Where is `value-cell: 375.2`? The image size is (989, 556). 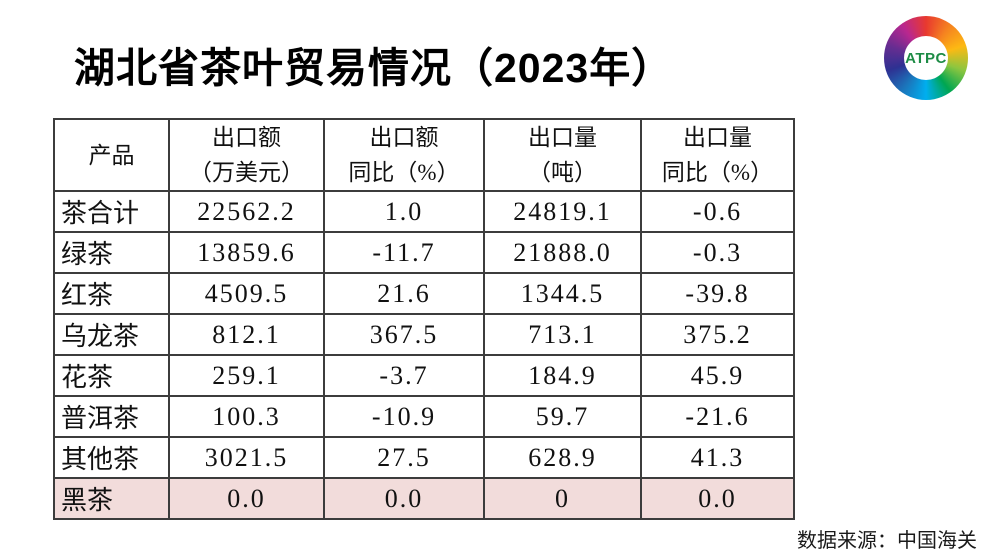
value-cell: 375.2 is located at coordinates (717, 334).